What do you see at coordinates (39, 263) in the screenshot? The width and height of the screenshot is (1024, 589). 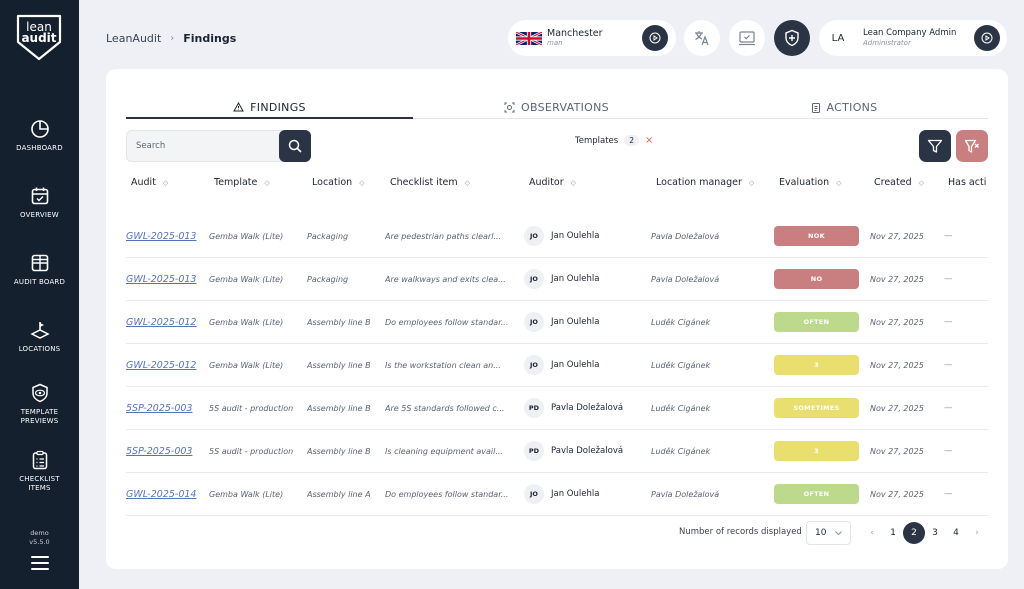 I see `grid-icon` at bounding box center [39, 263].